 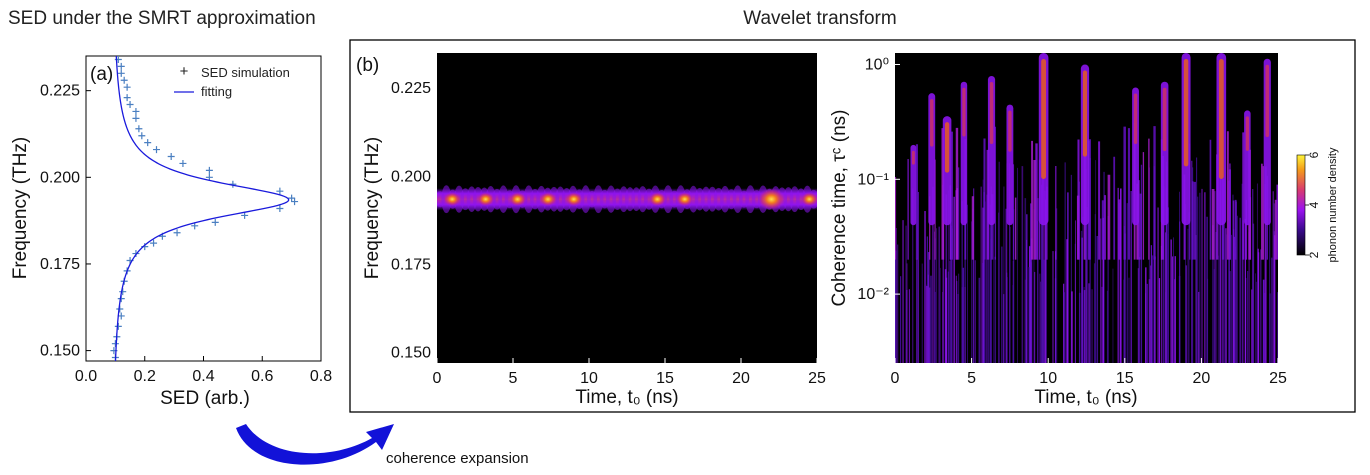 What do you see at coordinates (60, 351) in the screenshot?
I see `y-tick-label: 0.150` at bounding box center [60, 351].